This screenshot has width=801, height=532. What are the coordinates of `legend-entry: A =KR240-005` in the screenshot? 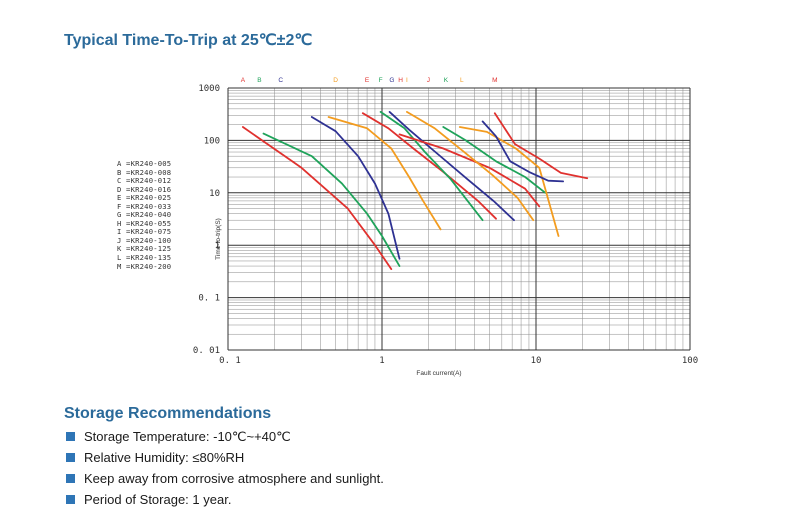 It's located at (144, 163).